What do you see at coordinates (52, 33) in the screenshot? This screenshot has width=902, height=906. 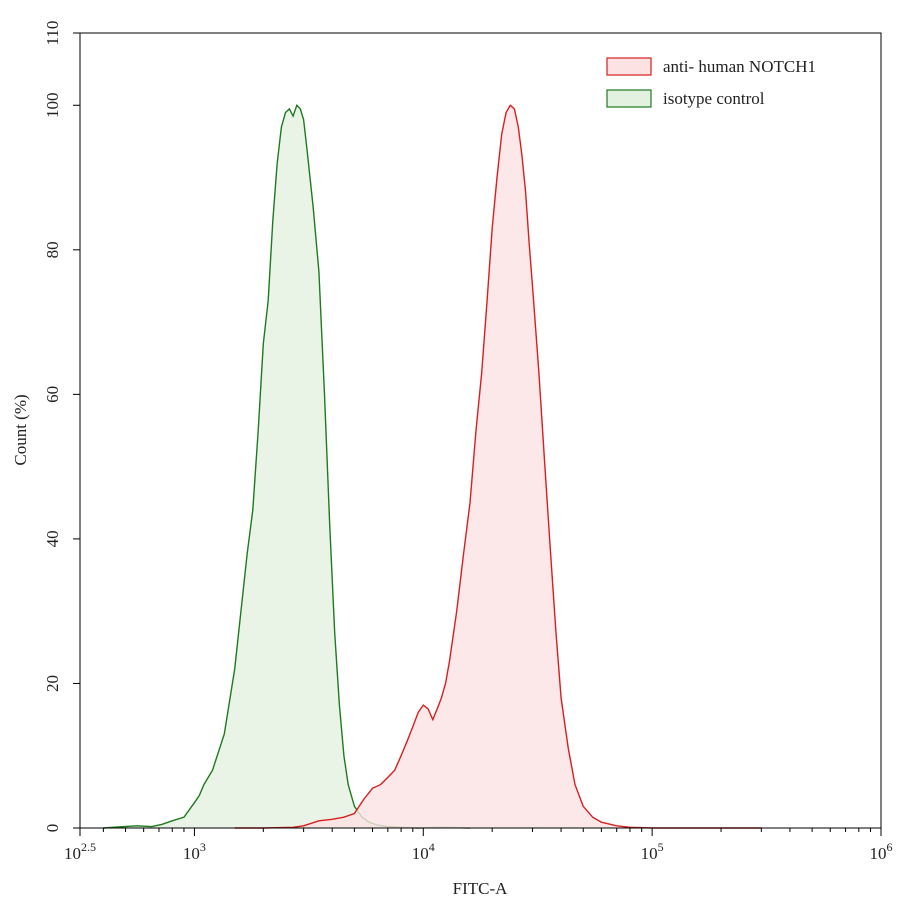 I see `y-tick-label-6: 110` at bounding box center [52, 33].